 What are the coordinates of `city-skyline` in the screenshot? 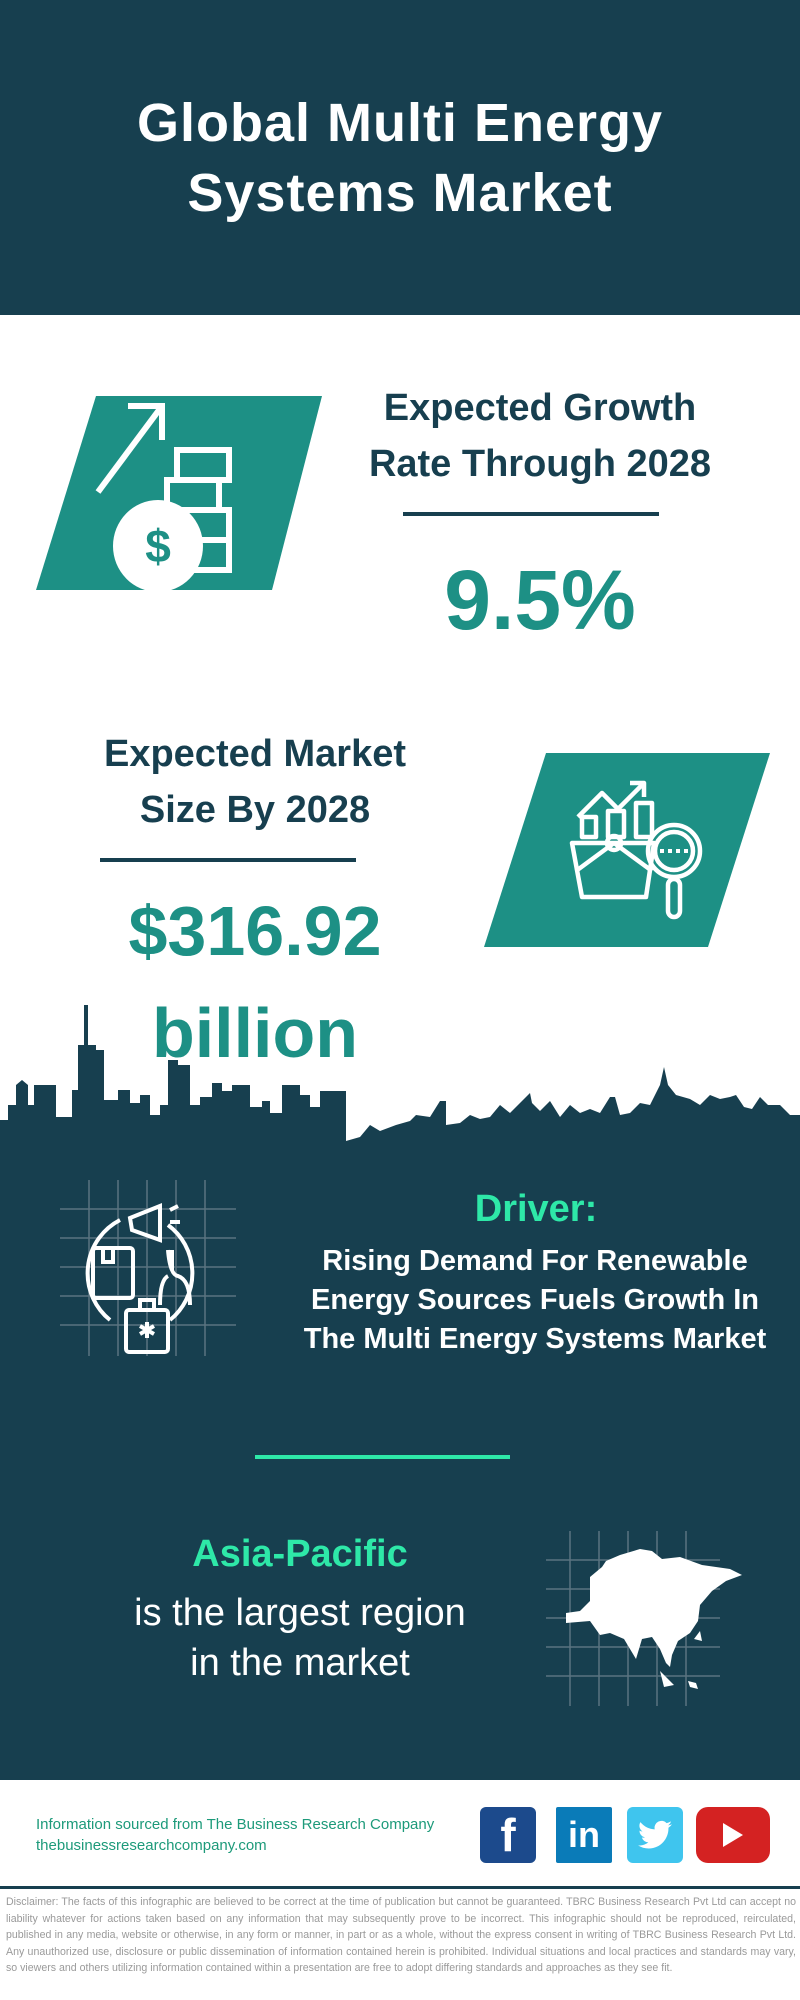 It's located at (400, 1080).